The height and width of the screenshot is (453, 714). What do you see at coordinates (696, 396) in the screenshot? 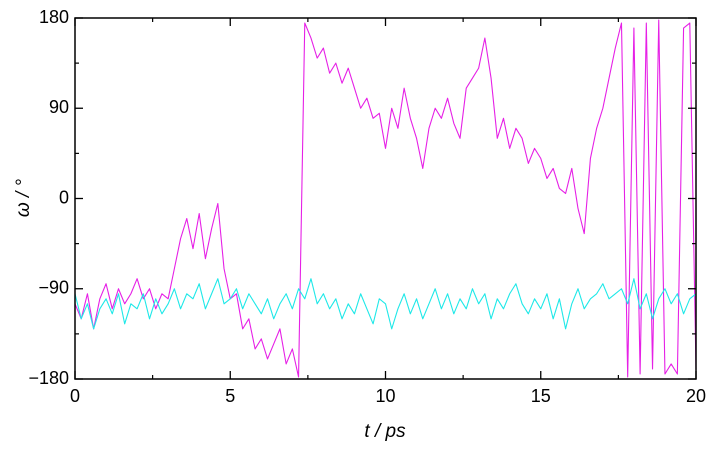
I see `x-tick-label: 20` at bounding box center [696, 396].